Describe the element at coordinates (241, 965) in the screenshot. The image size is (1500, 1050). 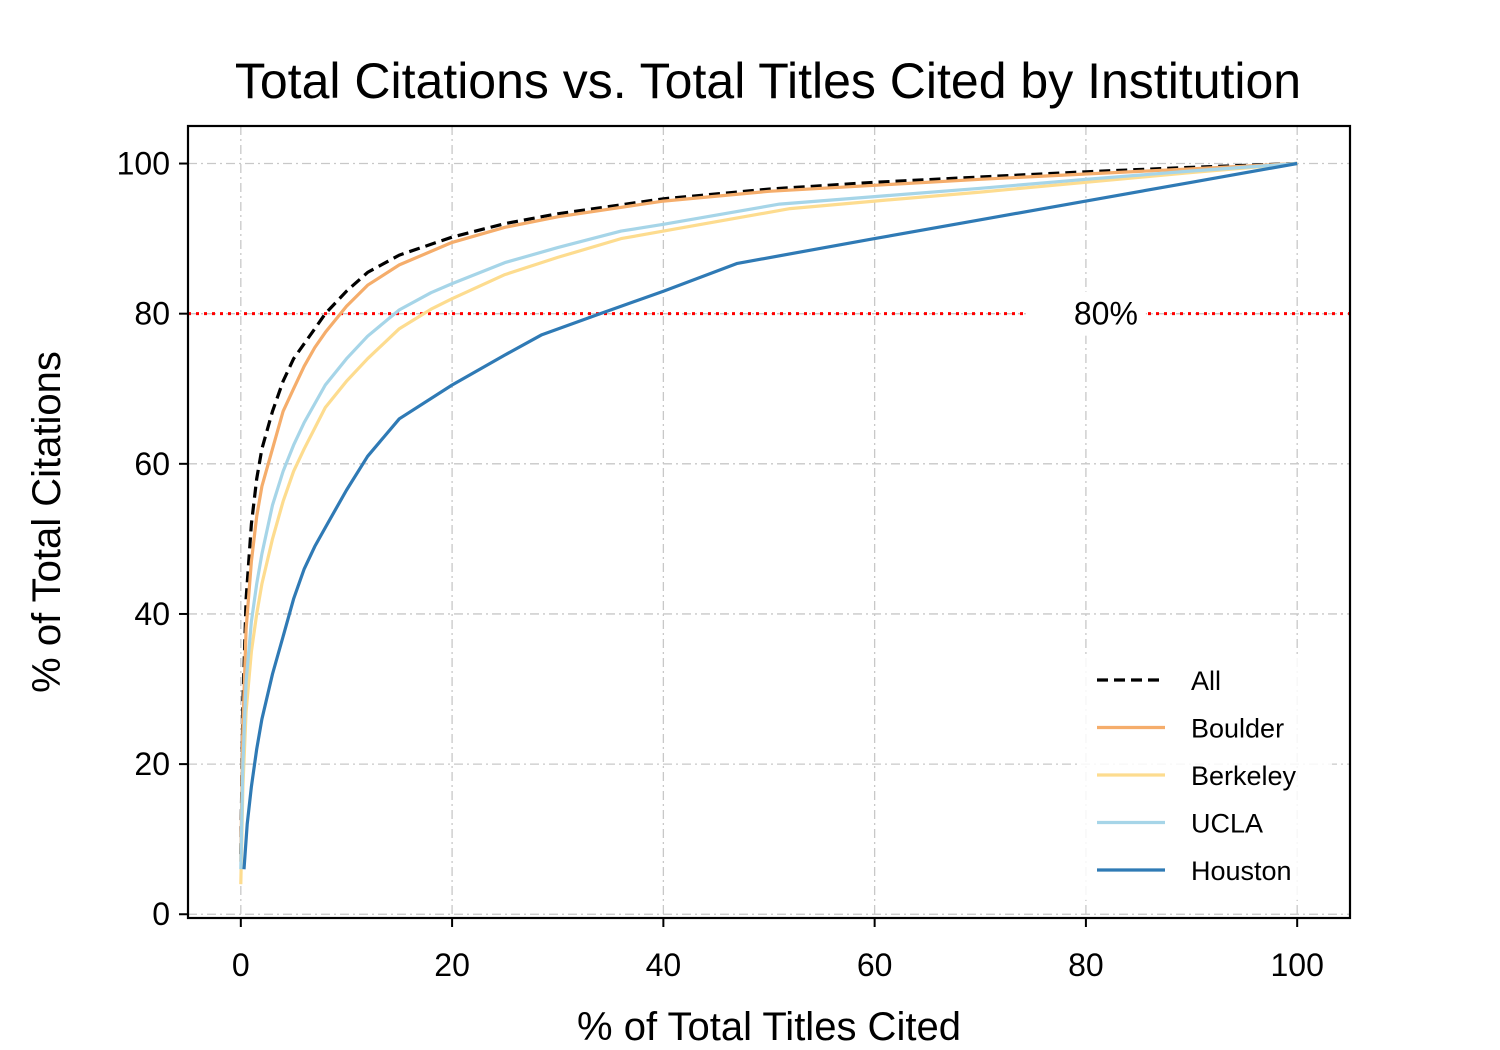
I see `x-tick-label: 0` at that location.